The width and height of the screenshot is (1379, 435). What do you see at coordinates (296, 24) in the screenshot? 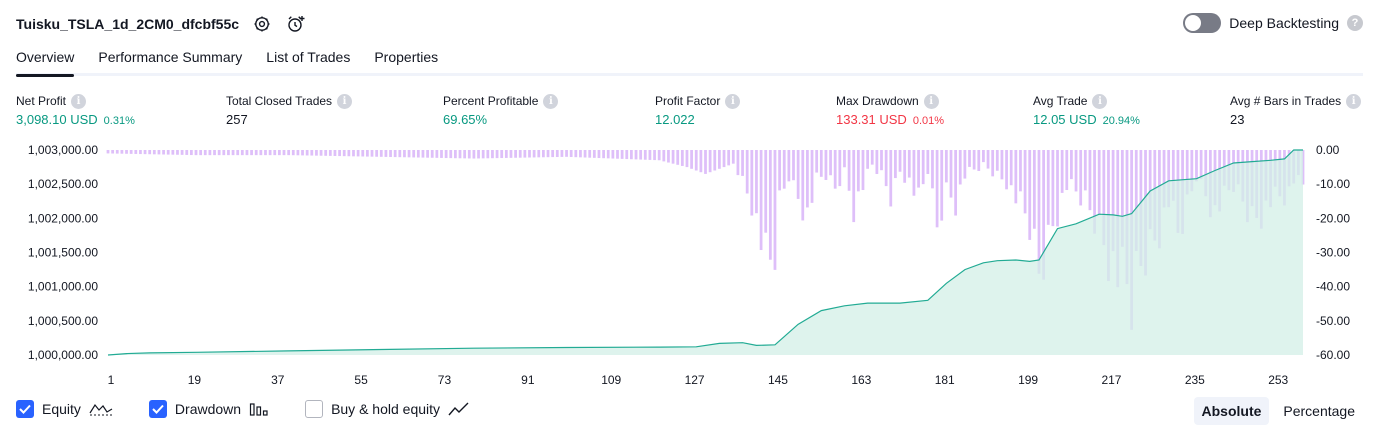
I see `add-alert-icon` at bounding box center [296, 24].